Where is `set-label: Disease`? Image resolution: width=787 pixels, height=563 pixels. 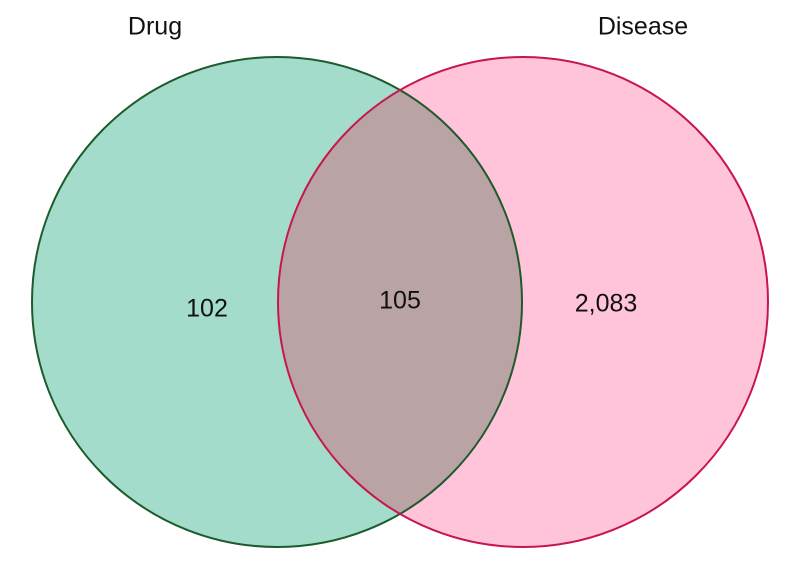
set-label: Disease is located at coordinates (643, 27).